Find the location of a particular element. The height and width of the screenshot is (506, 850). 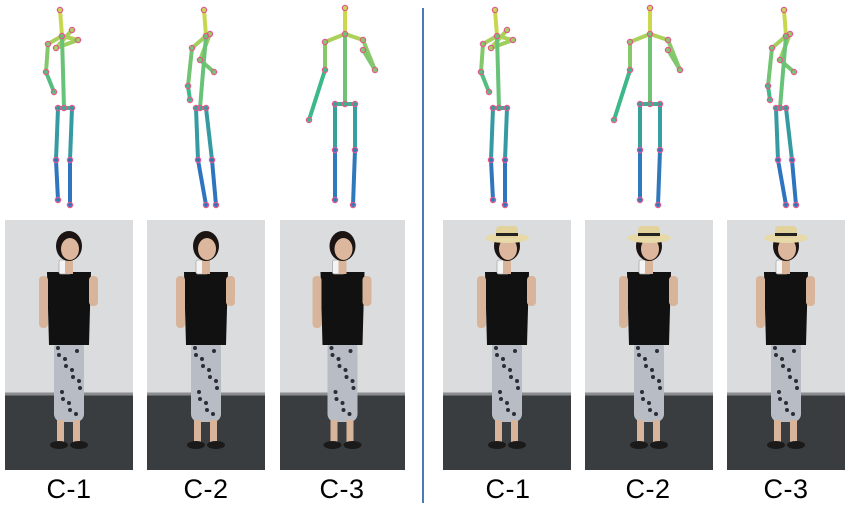

photo-g1-c1 is located at coordinates (69, 345).